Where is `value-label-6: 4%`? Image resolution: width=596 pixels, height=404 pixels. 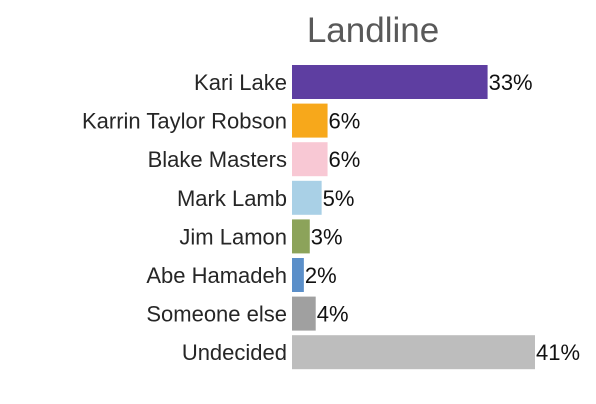 value-label-6: 4% is located at coordinates (333, 314).